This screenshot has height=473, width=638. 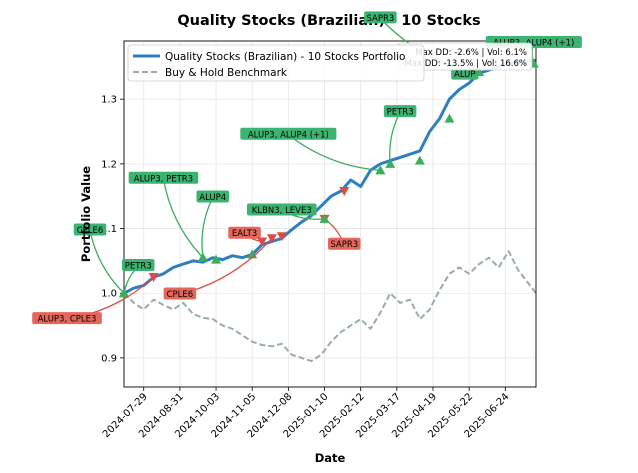 I want to click on trade-label: KLBN3, LEVE3, so click(x=282, y=211).